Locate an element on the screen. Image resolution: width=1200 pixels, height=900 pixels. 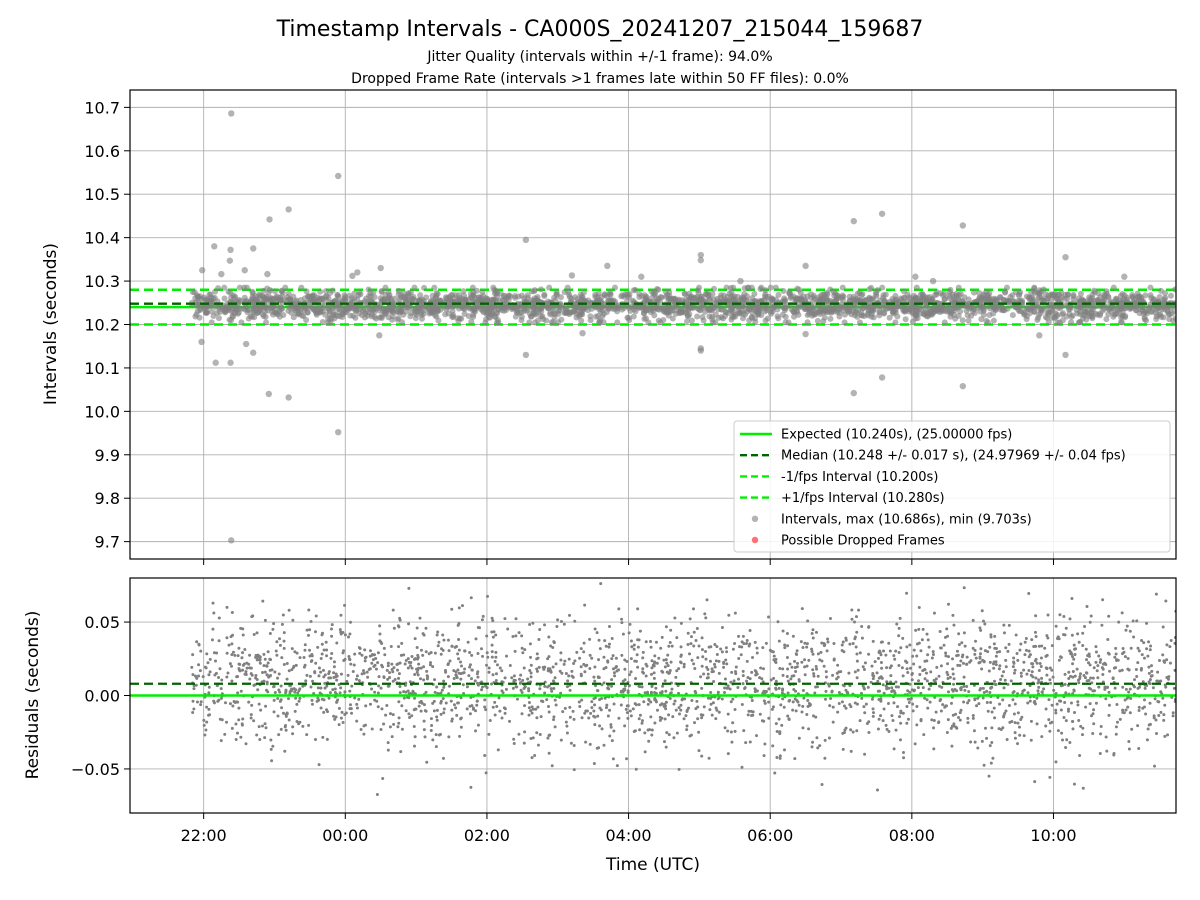
intervals-y-tick-label: 10.5 is located at coordinates (102, 194).